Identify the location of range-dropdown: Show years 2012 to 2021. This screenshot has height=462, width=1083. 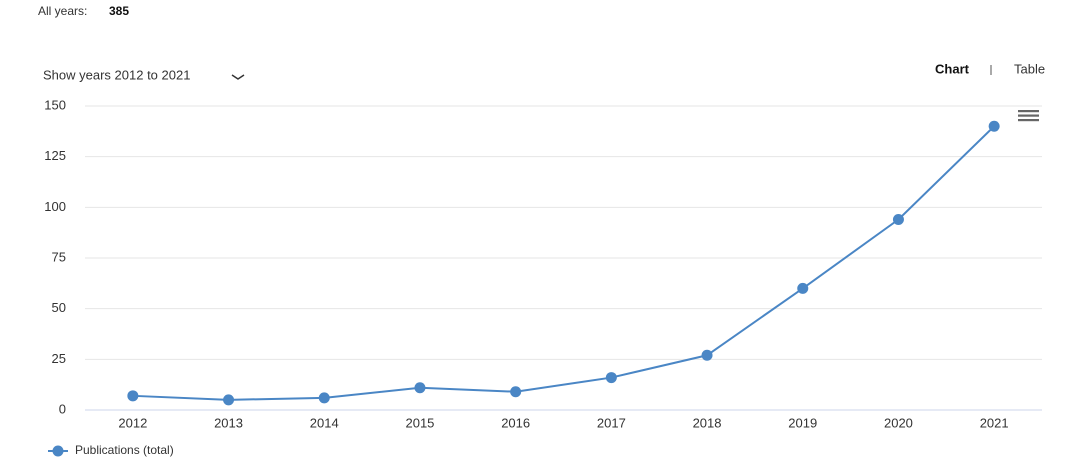
(144, 74).